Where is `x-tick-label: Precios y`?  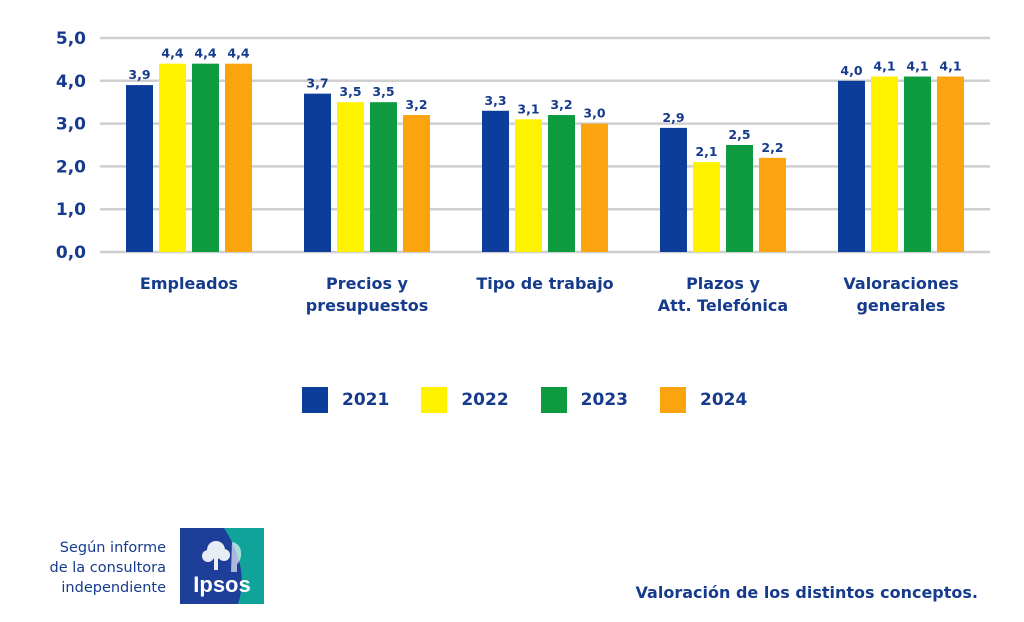
x-tick-label: Precios y is located at coordinates (367, 283).